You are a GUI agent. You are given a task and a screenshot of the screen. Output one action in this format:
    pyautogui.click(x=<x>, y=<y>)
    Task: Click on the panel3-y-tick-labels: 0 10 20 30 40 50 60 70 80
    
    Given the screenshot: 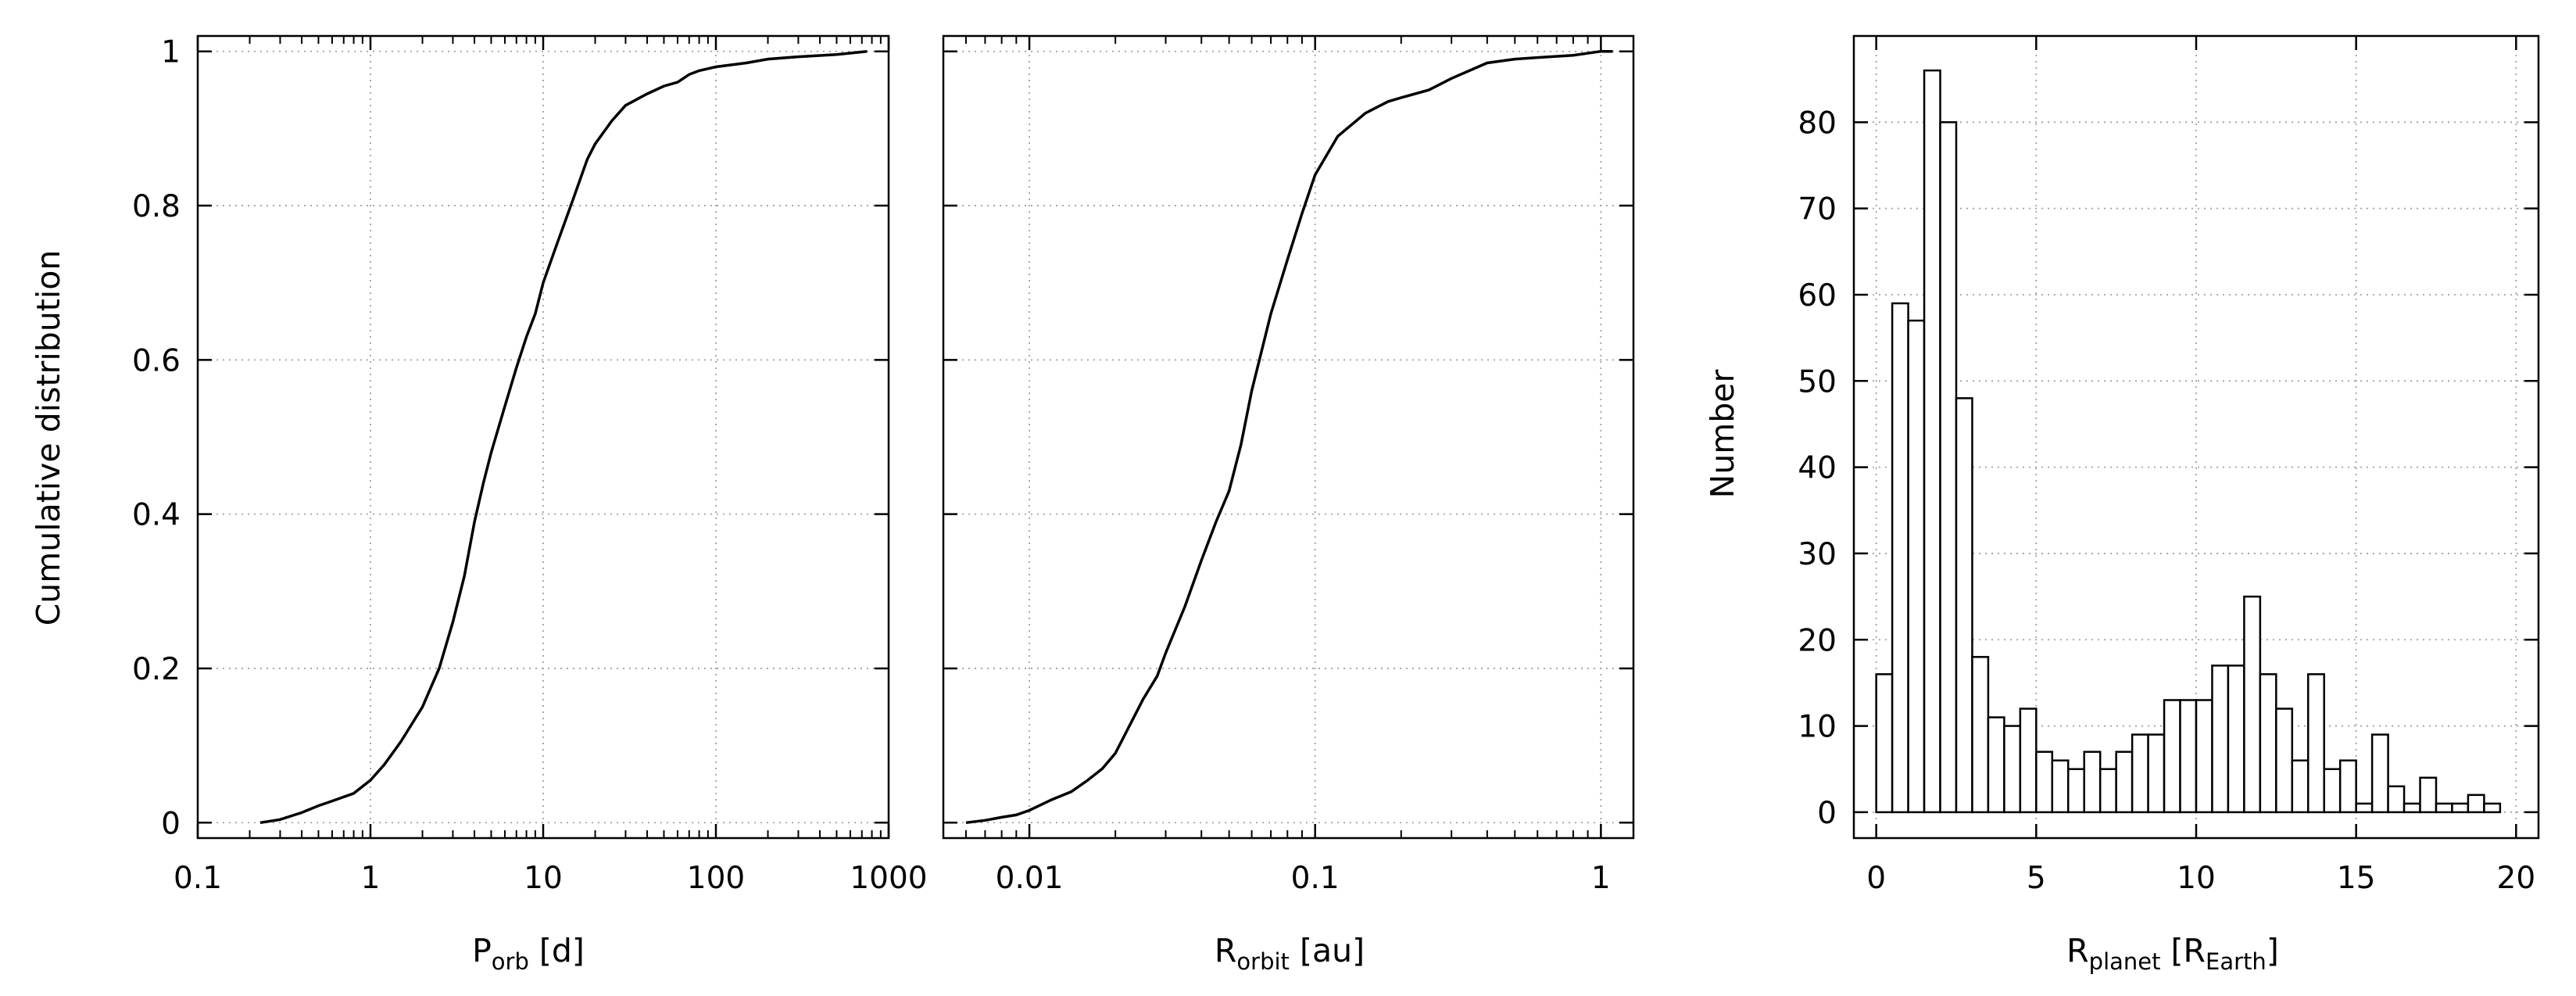 What is the action you would take?
    pyautogui.click(x=1817, y=468)
    